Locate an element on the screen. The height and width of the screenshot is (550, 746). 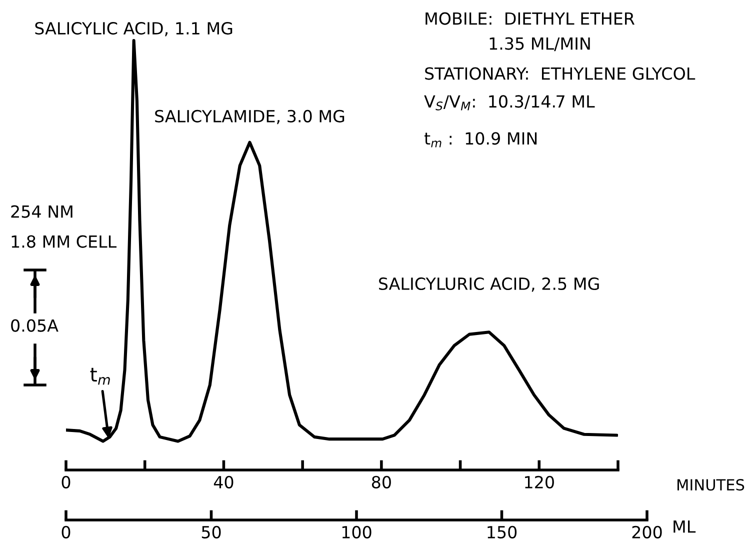
annotation: t$_{m}$ : 10.9 MIN is located at coordinates (480, 140).